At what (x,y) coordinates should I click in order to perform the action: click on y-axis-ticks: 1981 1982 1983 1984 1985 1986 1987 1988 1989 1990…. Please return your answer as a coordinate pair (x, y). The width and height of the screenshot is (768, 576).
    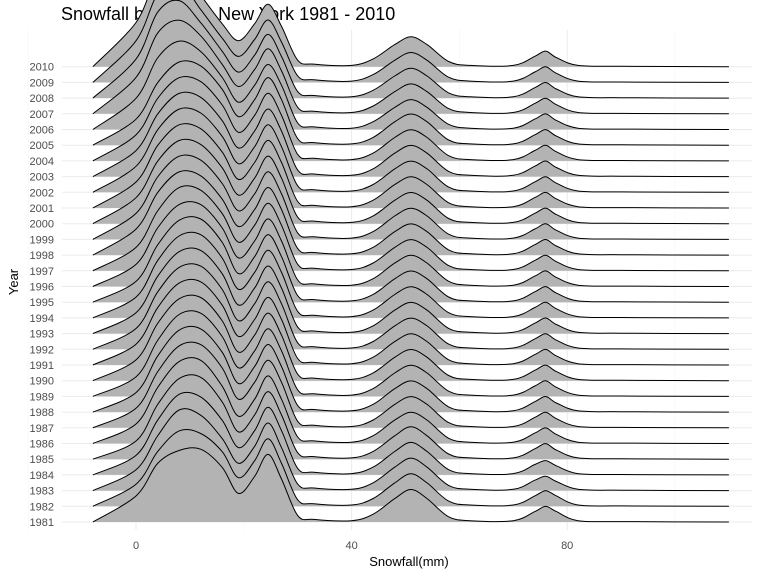
    Looking at the image, I should click on (42, 295).